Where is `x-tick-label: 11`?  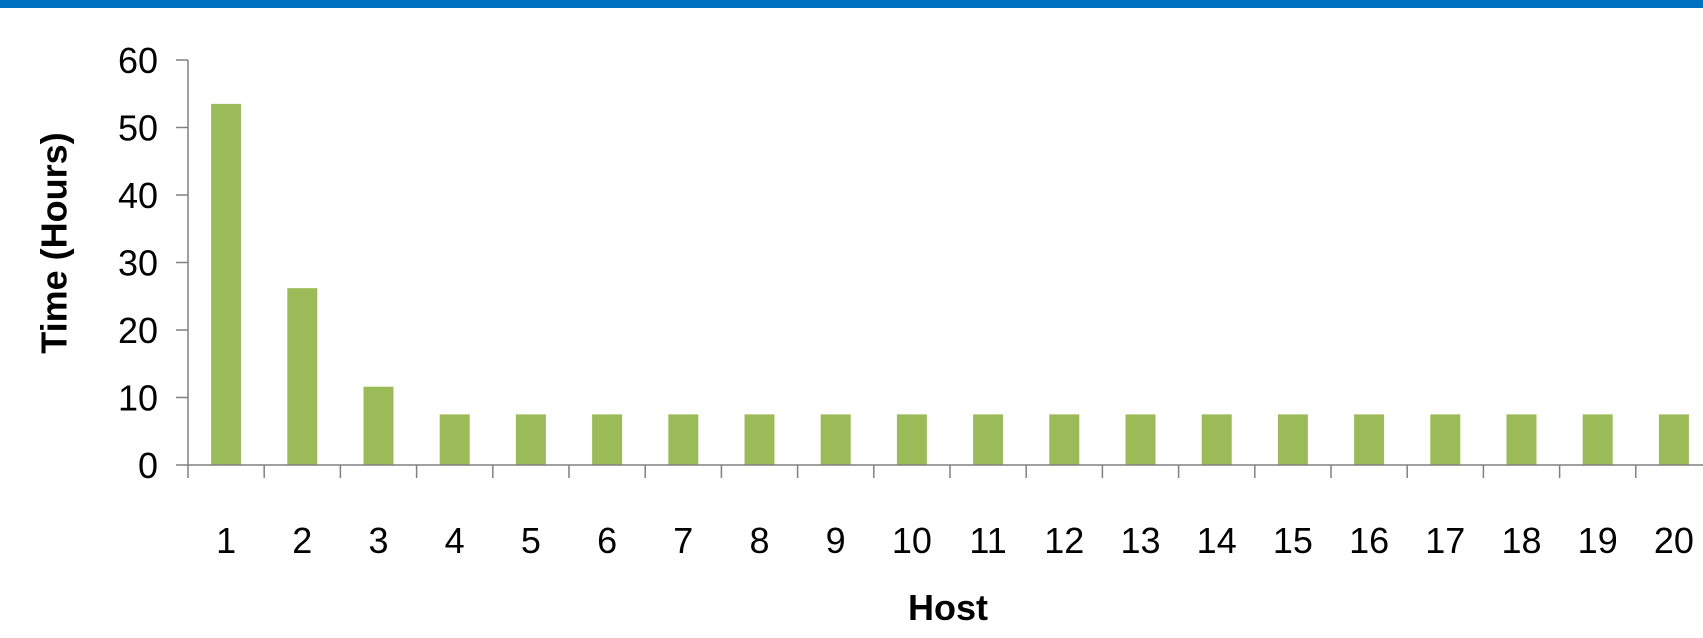
x-tick-label: 11 is located at coordinates (987, 540).